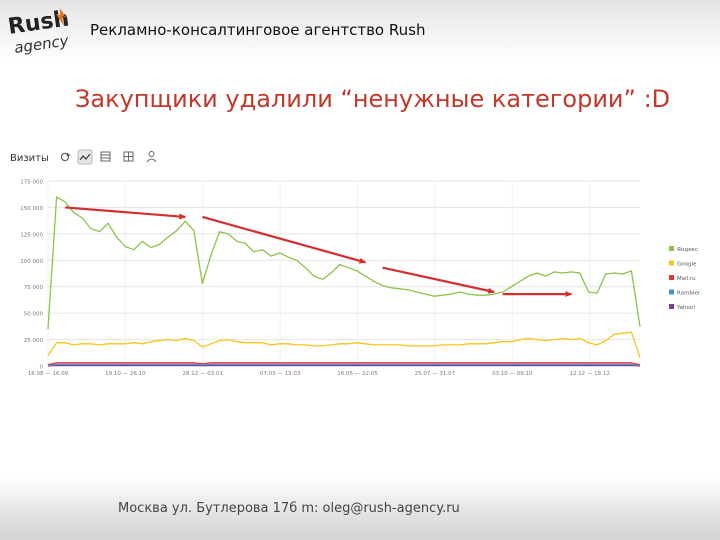 The image size is (720, 540). What do you see at coordinates (128, 156) in the screenshot?
I see `grid-icon` at bounding box center [128, 156].